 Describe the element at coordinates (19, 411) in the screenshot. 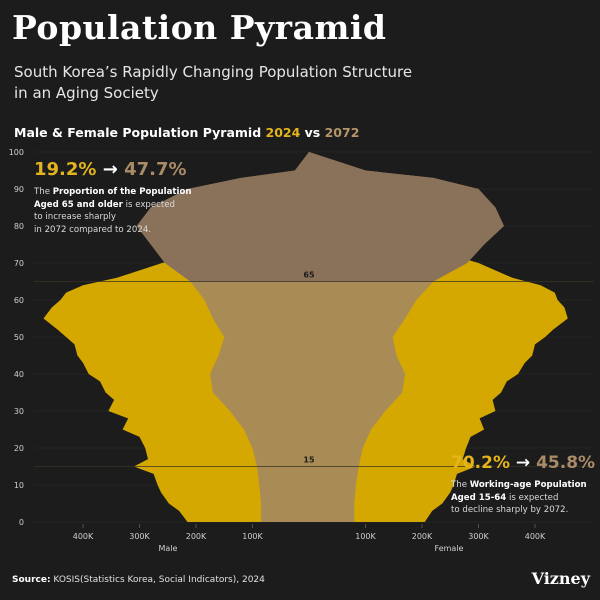

I see `y-tick-label: 30` at that location.